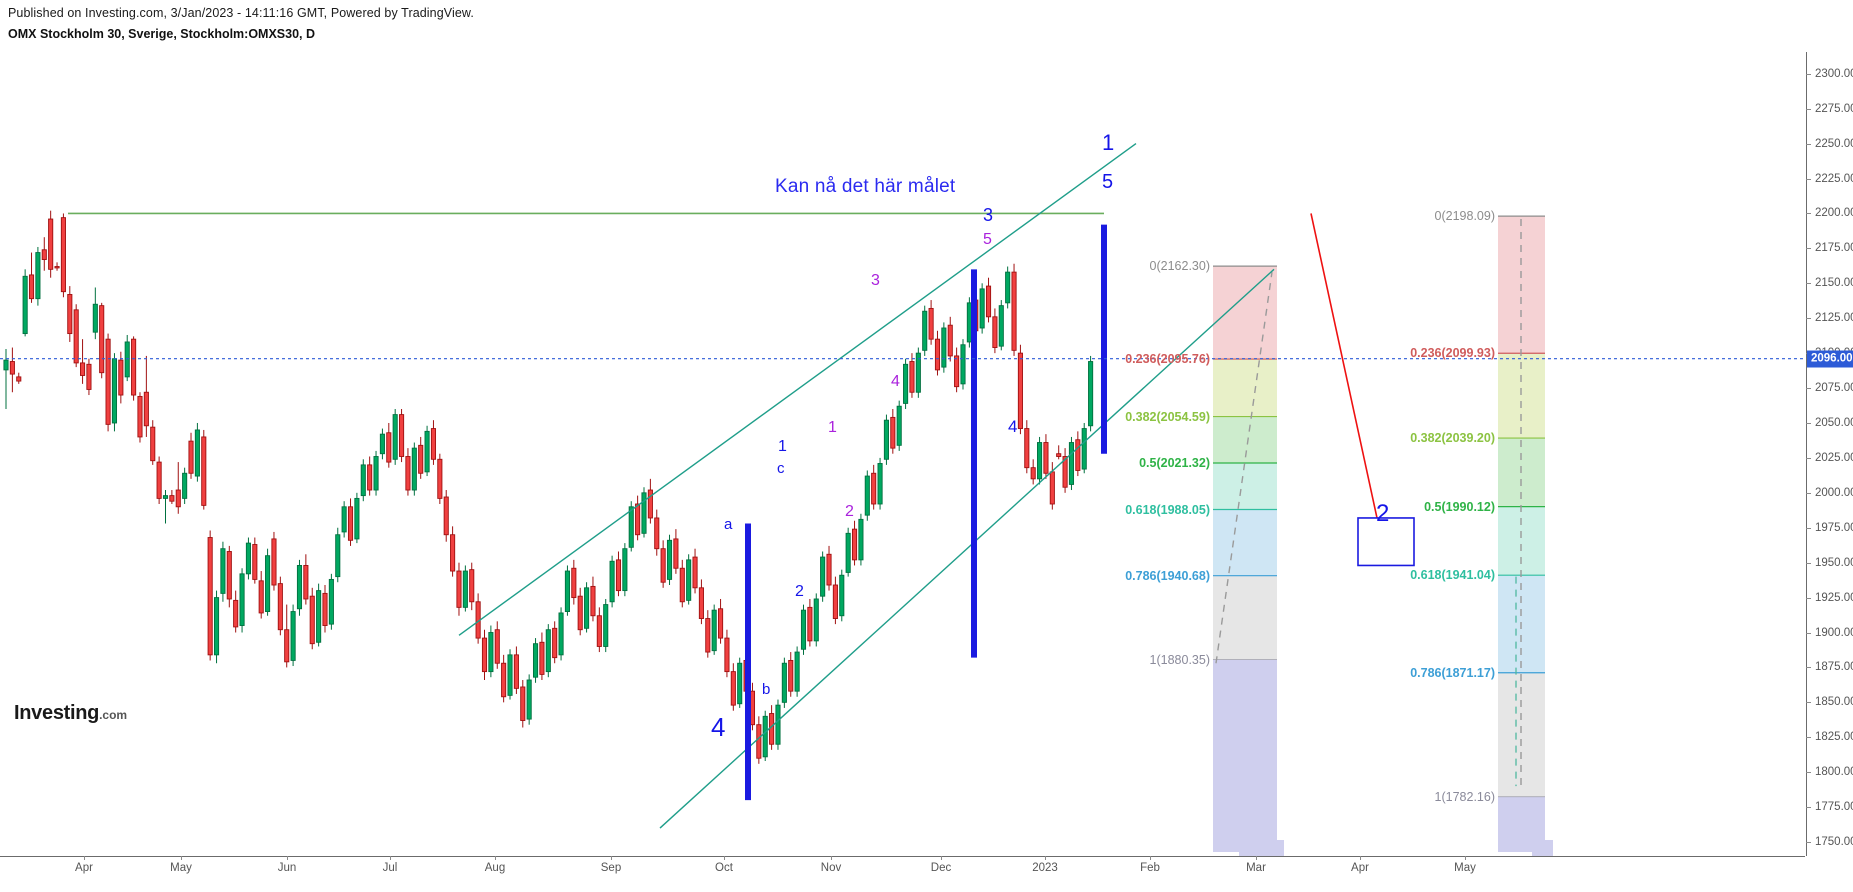 The width and height of the screenshot is (1853, 892). Describe the element at coordinates (57, 713) in the screenshot. I see `logo-wordmark: Investing` at that location.